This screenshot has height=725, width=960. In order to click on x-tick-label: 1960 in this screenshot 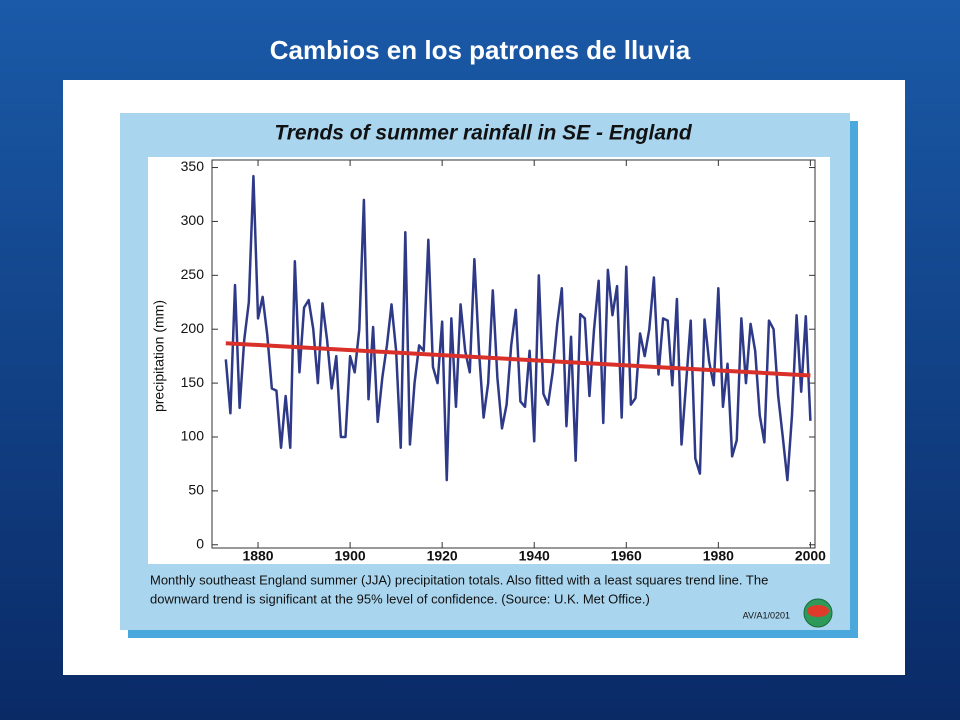, I will do `click(626, 556)`.